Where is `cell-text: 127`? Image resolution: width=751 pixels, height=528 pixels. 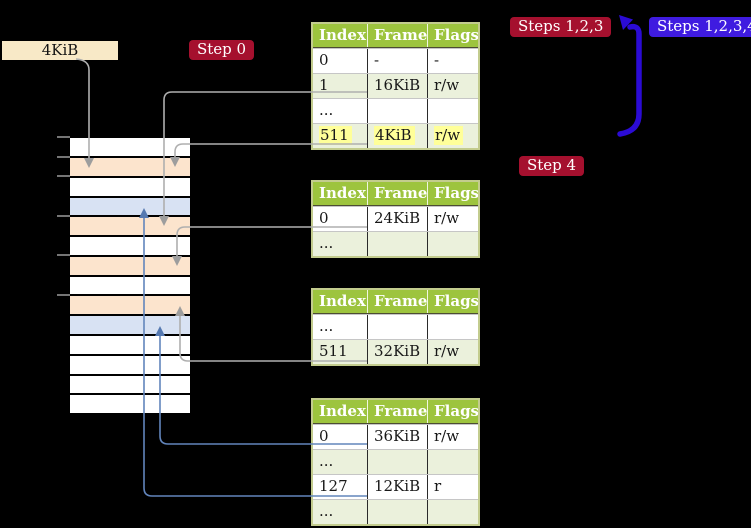 cell-text: 127 is located at coordinates (333, 486).